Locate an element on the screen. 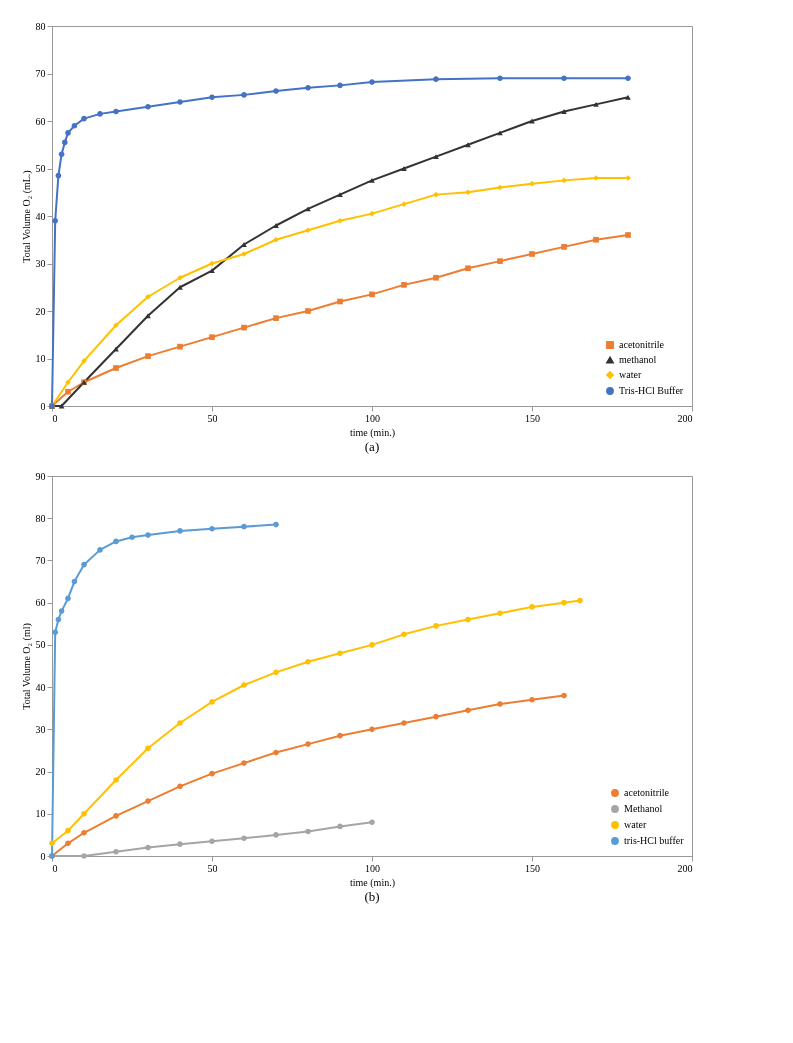  y-axis-title: Total Volume O₂ (mL.) is located at coordinates (26, 216).